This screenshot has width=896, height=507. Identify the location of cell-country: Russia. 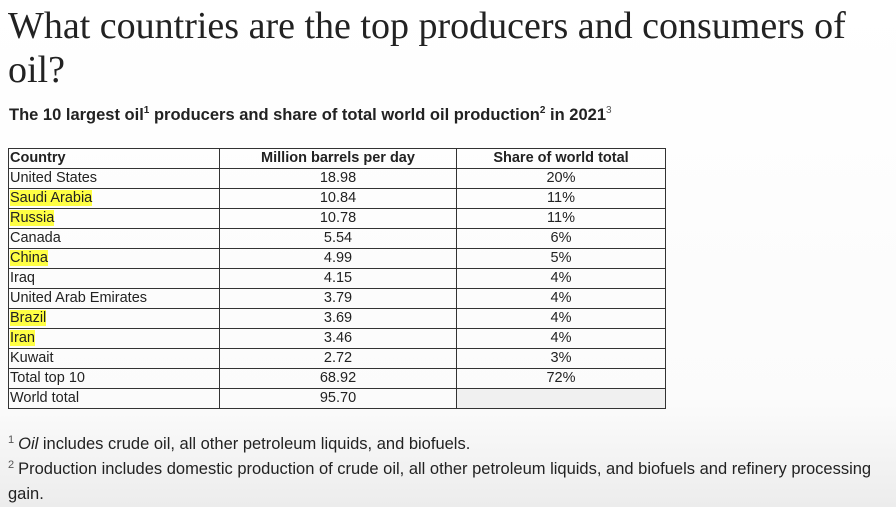
(114, 218).